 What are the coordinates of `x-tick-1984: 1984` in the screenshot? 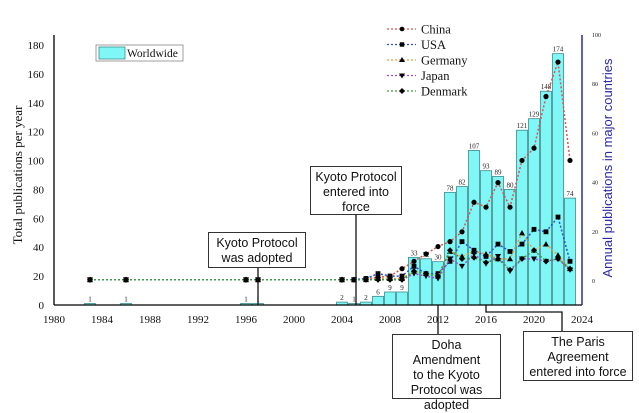 It's located at (102, 320).